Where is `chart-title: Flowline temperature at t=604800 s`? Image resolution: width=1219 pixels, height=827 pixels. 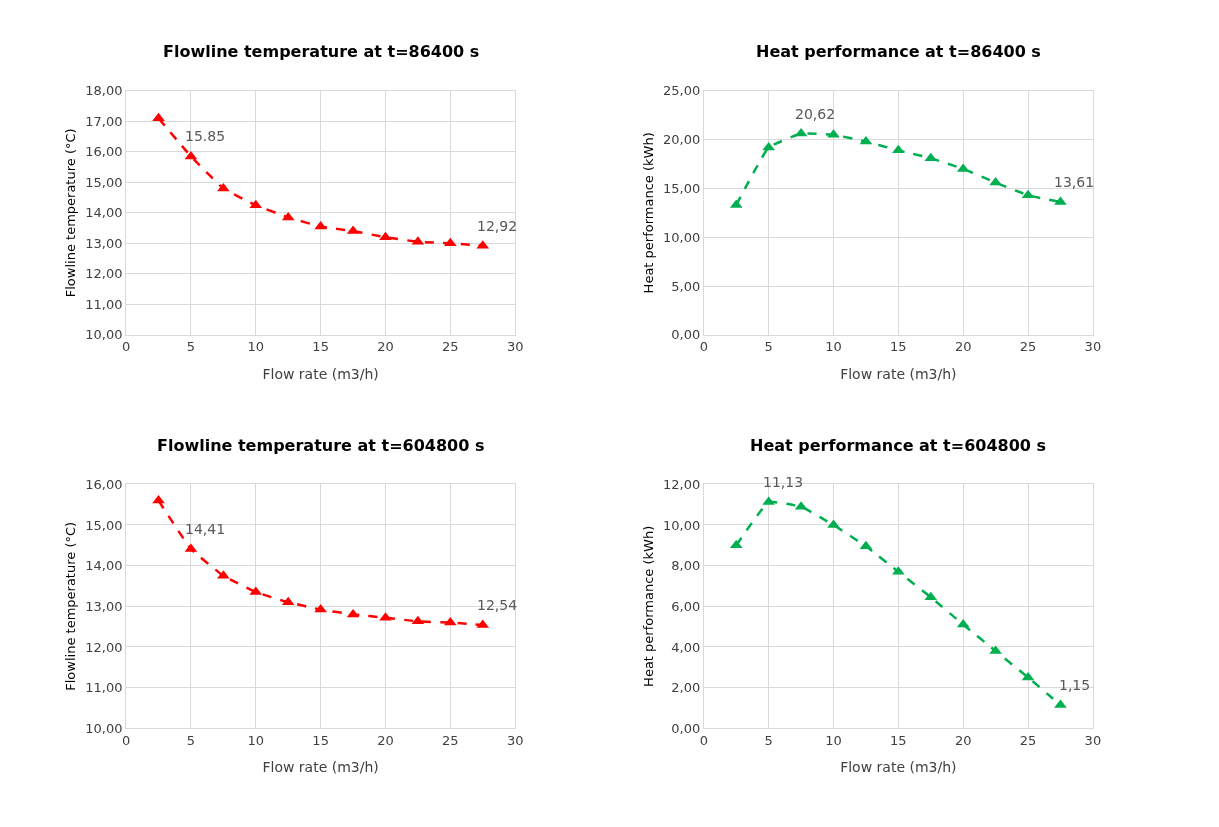 chart-title: Flowline temperature at t=604800 s is located at coordinates (321, 445).